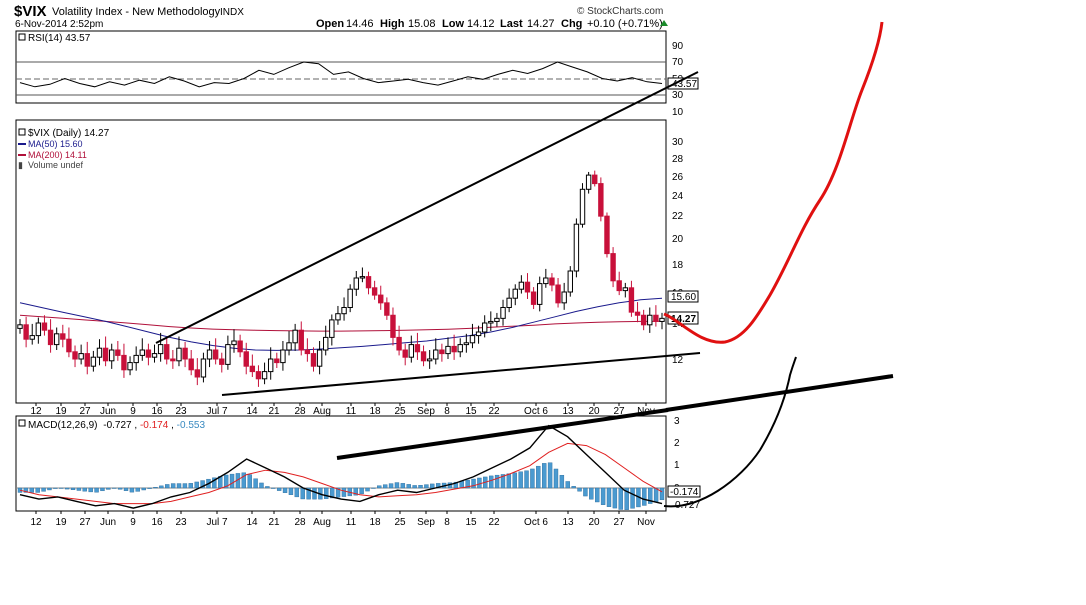  What do you see at coordinates (217, 522) in the screenshot?
I see `x-axis-label: Jul 7` at bounding box center [217, 522].